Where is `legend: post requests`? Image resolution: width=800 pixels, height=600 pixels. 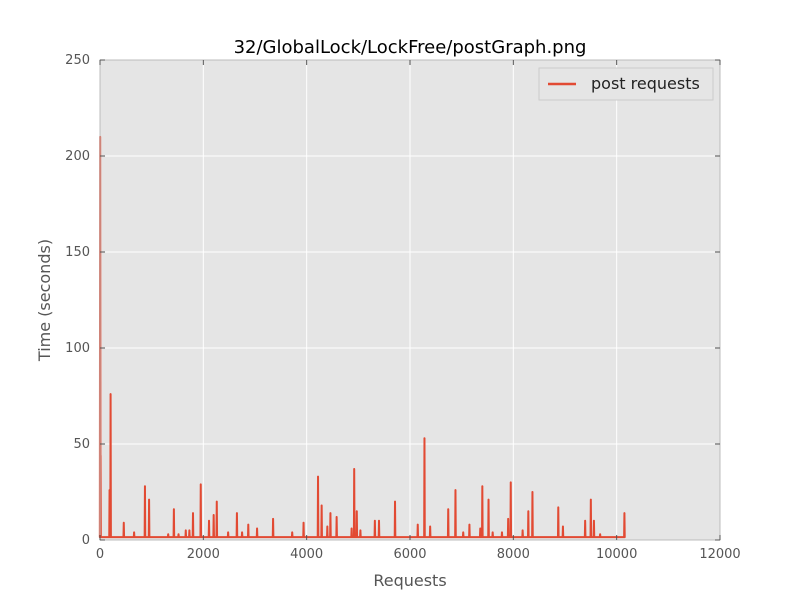
legend: post requests is located at coordinates (626, 84).